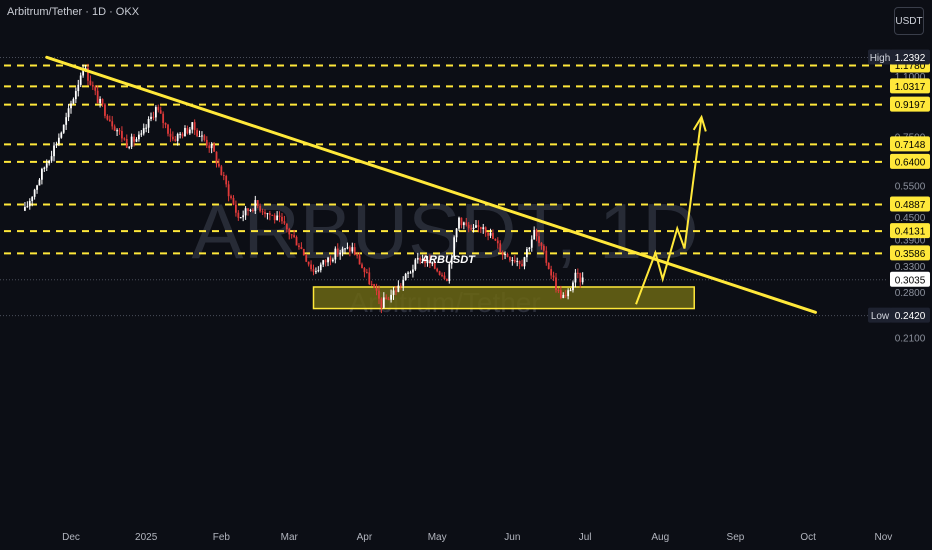 Image resolution: width=932 pixels, height=550 pixels. What do you see at coordinates (910, 66) in the screenshot?
I see `level-label: 1.1780` at bounding box center [910, 66].